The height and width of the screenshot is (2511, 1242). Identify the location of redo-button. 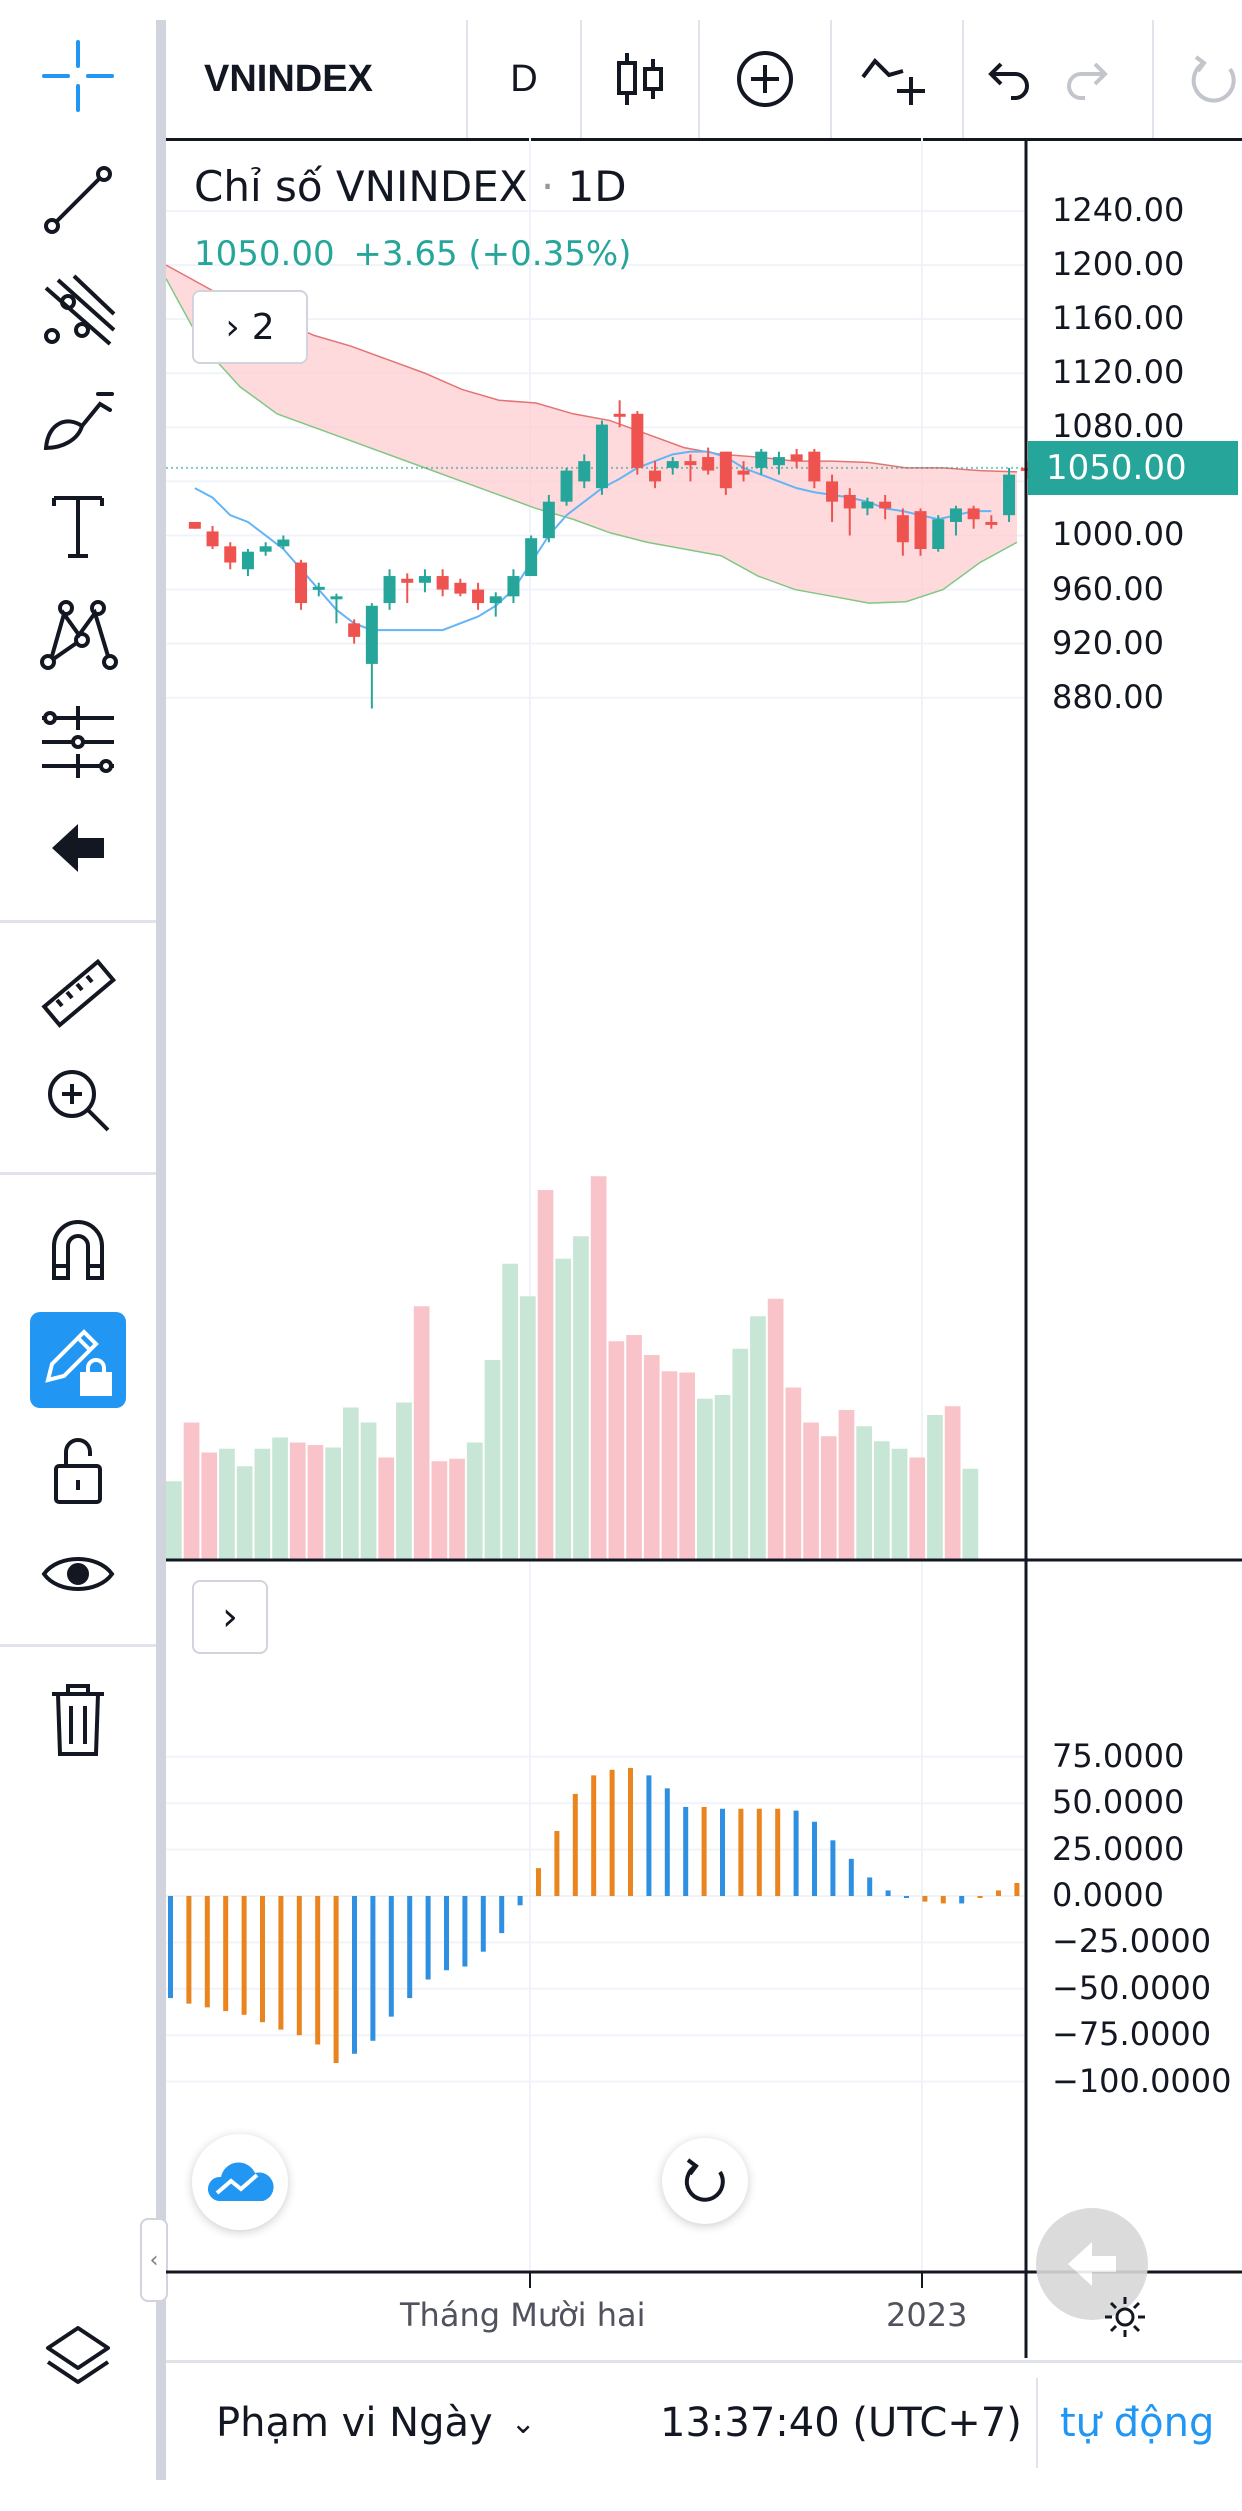
(1090, 79).